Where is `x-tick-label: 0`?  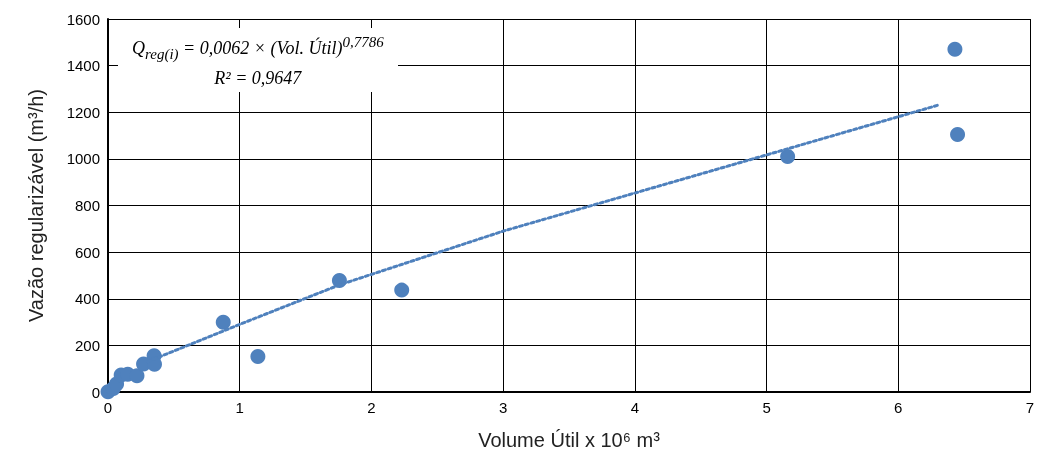
x-tick-label: 0 is located at coordinates (108, 407).